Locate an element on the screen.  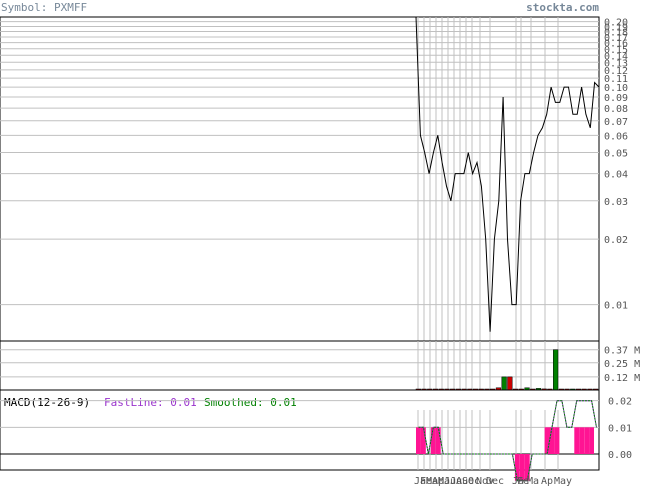
macd-fastline-label: FastLine: 0.01 is located at coordinates (150, 402).